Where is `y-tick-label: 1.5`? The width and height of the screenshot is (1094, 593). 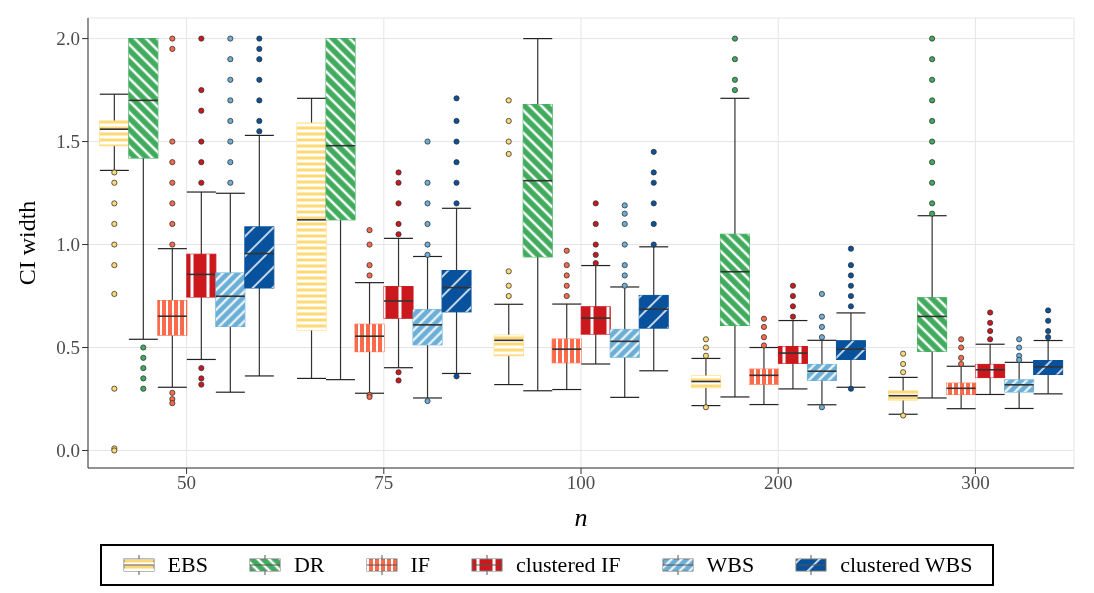
y-tick-label: 1.5 is located at coordinates (68, 142).